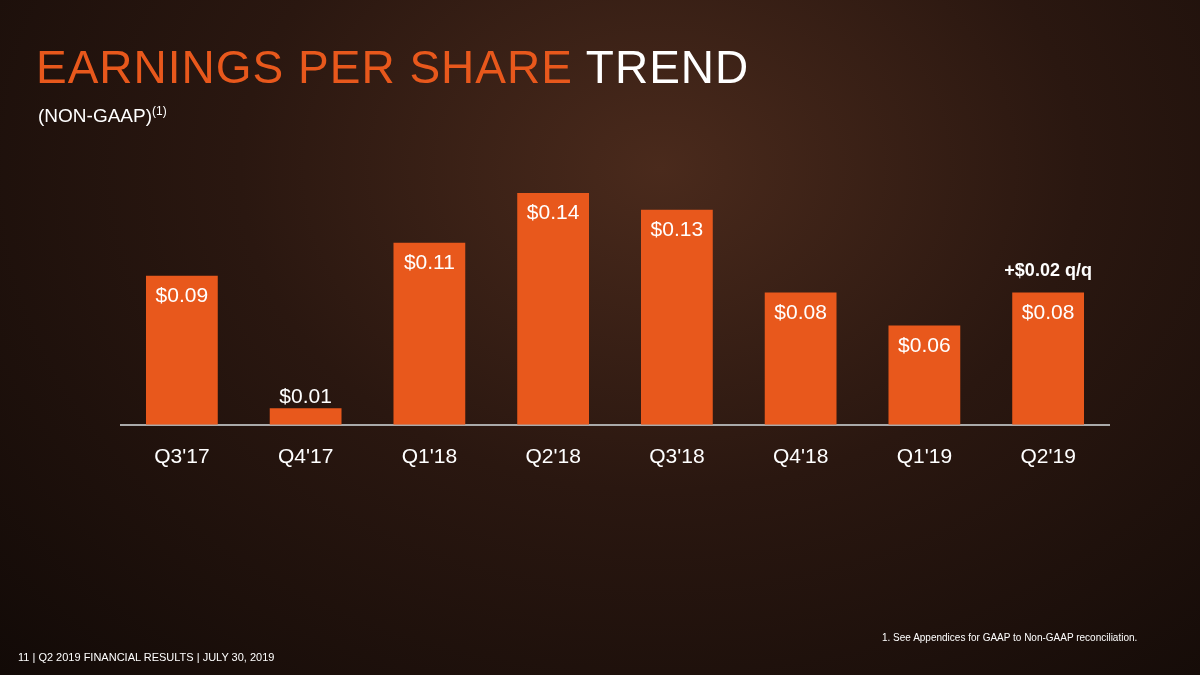 This screenshot has width=1200, height=675. Describe the element at coordinates (305, 456) in the screenshot. I see `x-tick-label: Q4'17` at that location.